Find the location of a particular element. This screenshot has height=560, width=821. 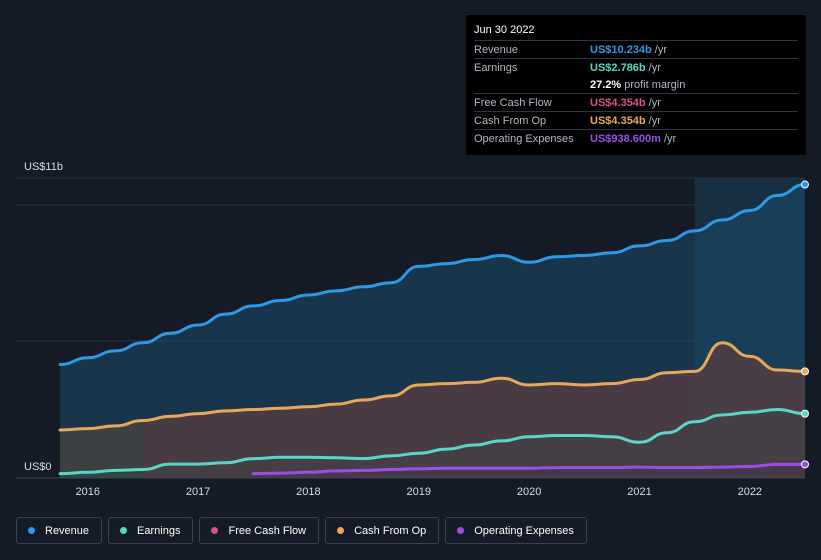

legend-label: Revenue is located at coordinates (67, 530).